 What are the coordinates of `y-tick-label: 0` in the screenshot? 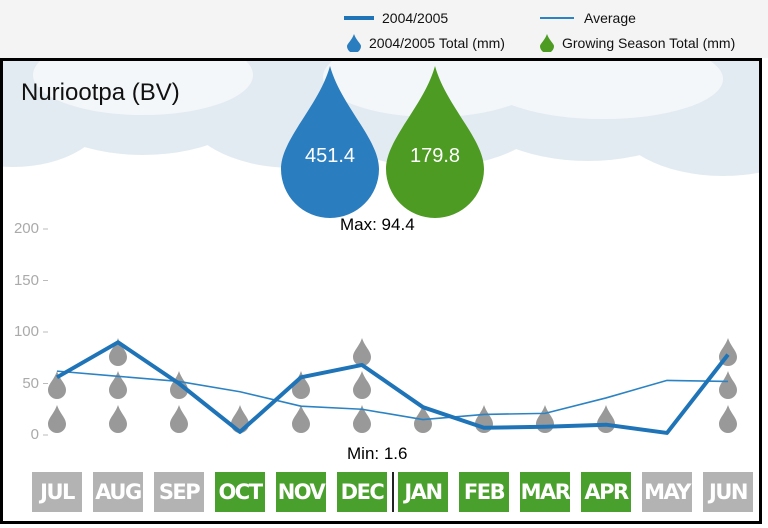 It's located at (34, 434).